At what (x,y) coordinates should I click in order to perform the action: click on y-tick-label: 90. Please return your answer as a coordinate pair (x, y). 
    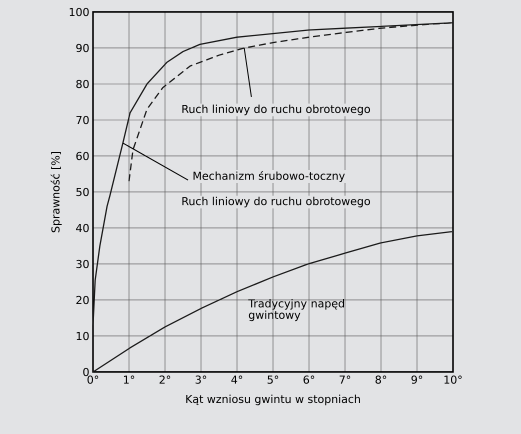
    Looking at the image, I should click on (82, 48).